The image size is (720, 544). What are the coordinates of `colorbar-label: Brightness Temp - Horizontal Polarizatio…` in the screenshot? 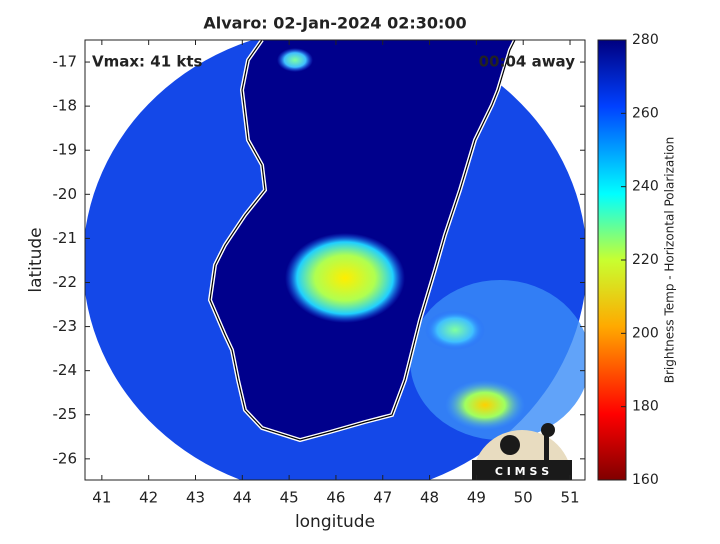 It's located at (670, 260).